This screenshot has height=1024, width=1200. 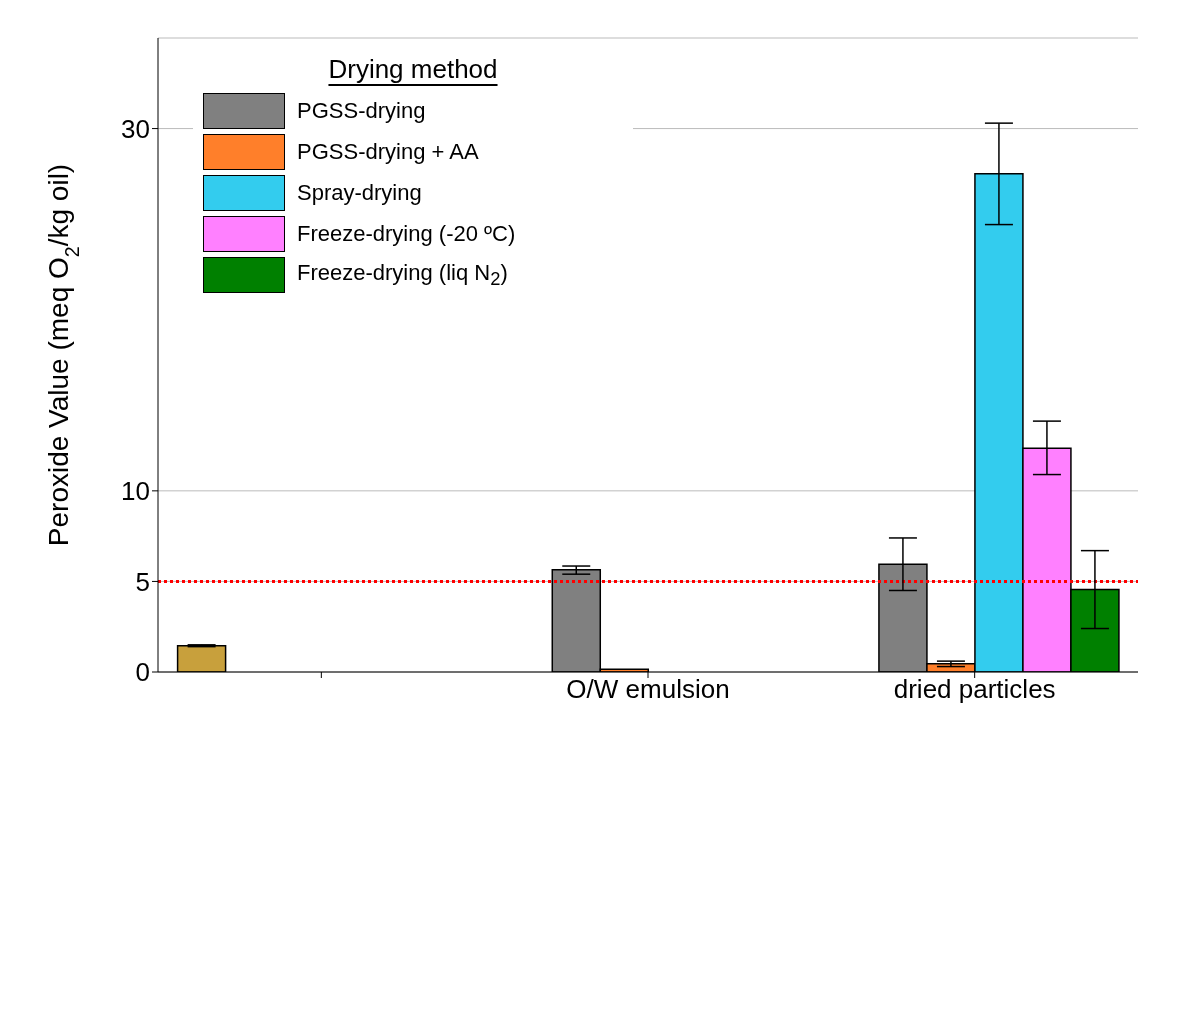 I want to click on y-tick-label: 10, so click(x=135, y=491).